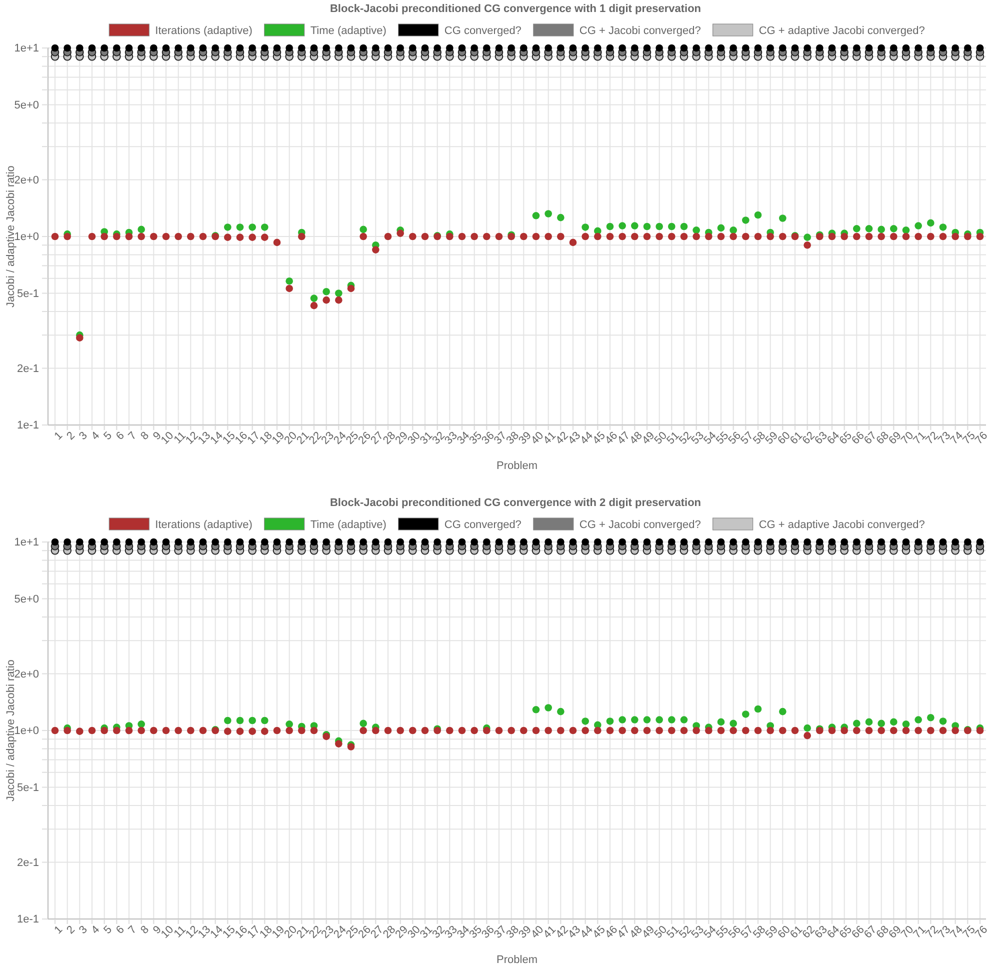  I want to click on x-tick-label: 5, so click(108, 930).